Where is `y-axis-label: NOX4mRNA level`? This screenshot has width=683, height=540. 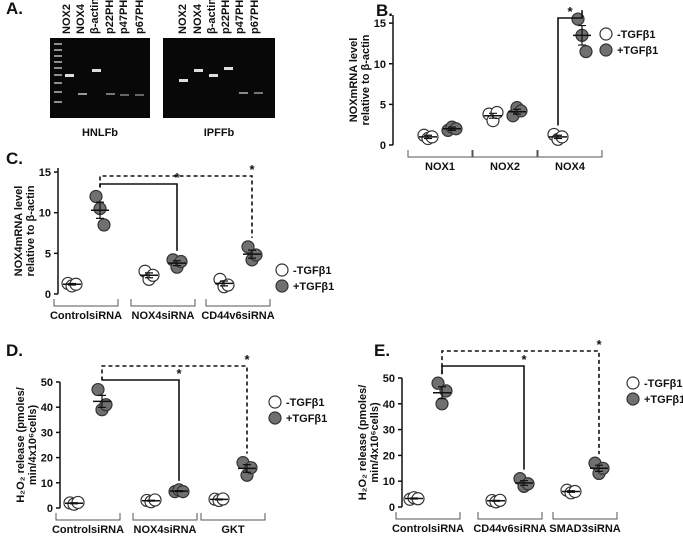
y-axis-label: NOX4mRNA level is located at coordinates (19, 231).